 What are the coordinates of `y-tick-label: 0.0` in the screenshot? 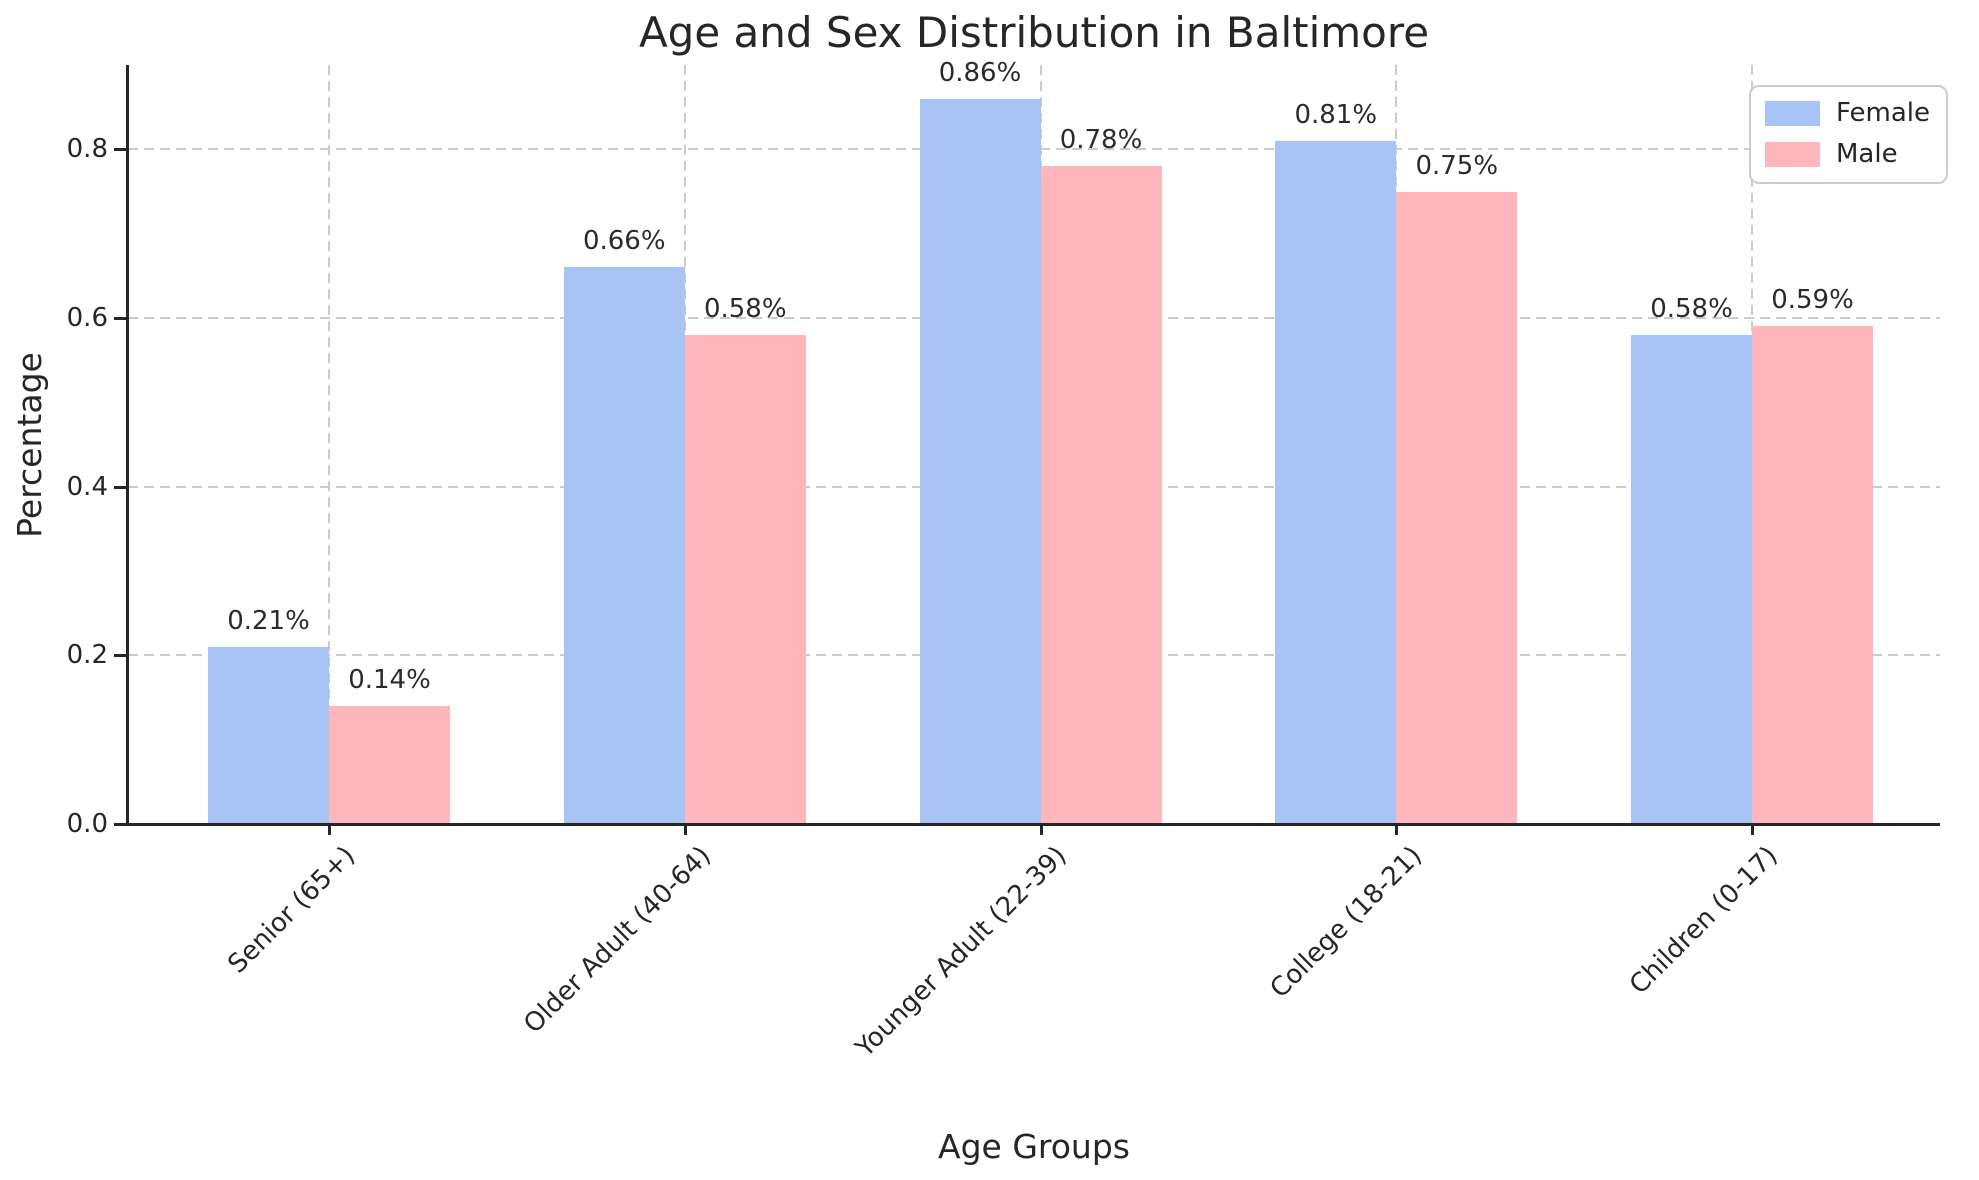 It's located at (87, 824).